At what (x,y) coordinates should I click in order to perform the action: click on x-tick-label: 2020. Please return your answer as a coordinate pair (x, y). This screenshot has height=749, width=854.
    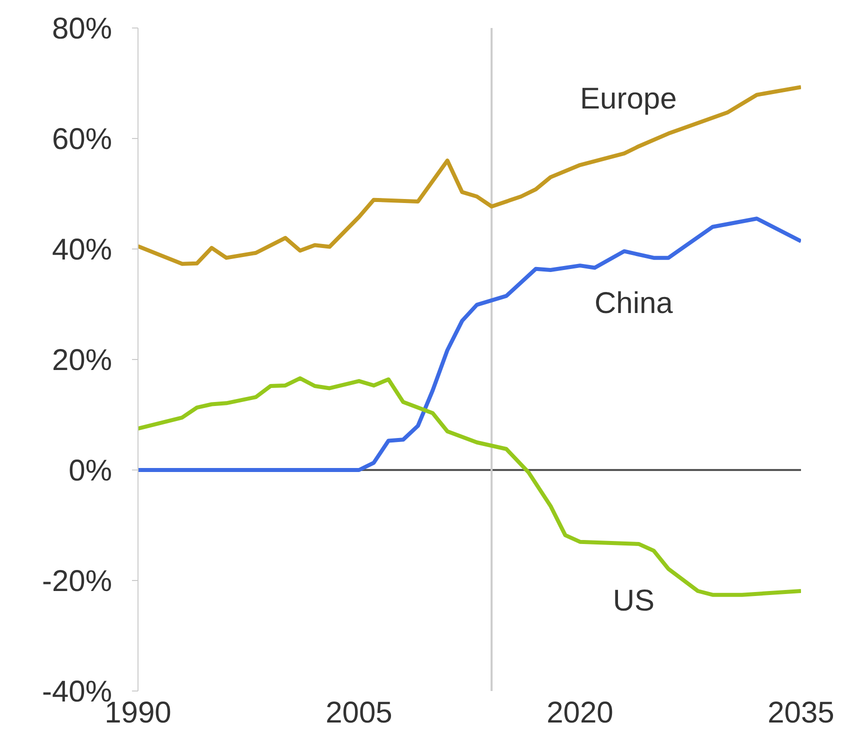
    Looking at the image, I should click on (580, 713).